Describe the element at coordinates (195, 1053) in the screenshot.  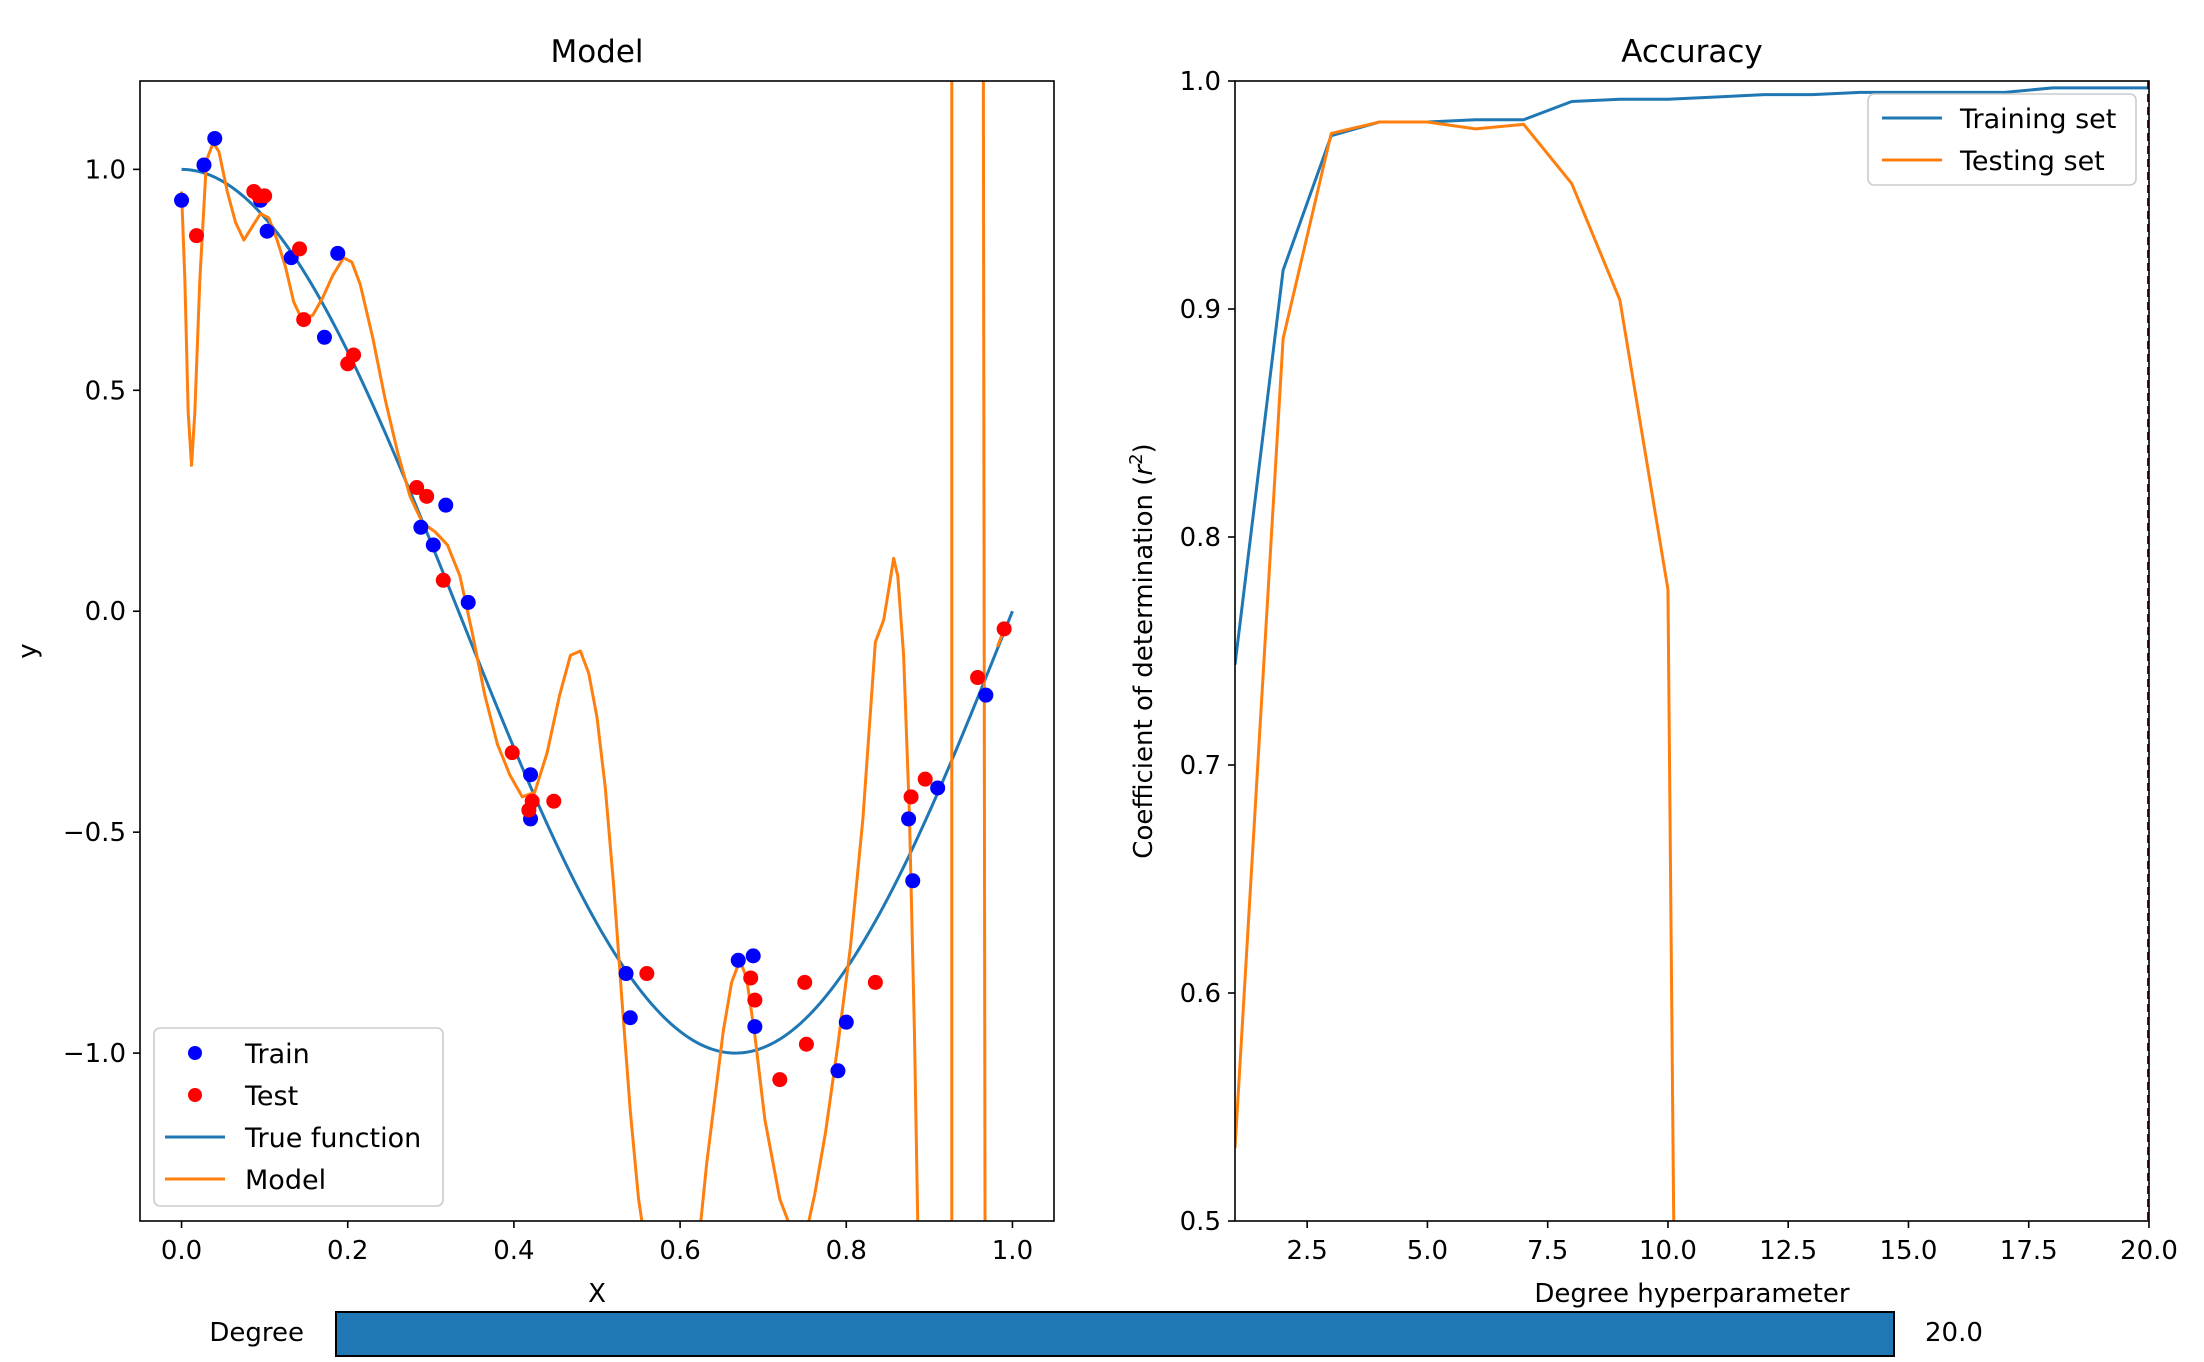
I see `legend-train-marker` at that location.